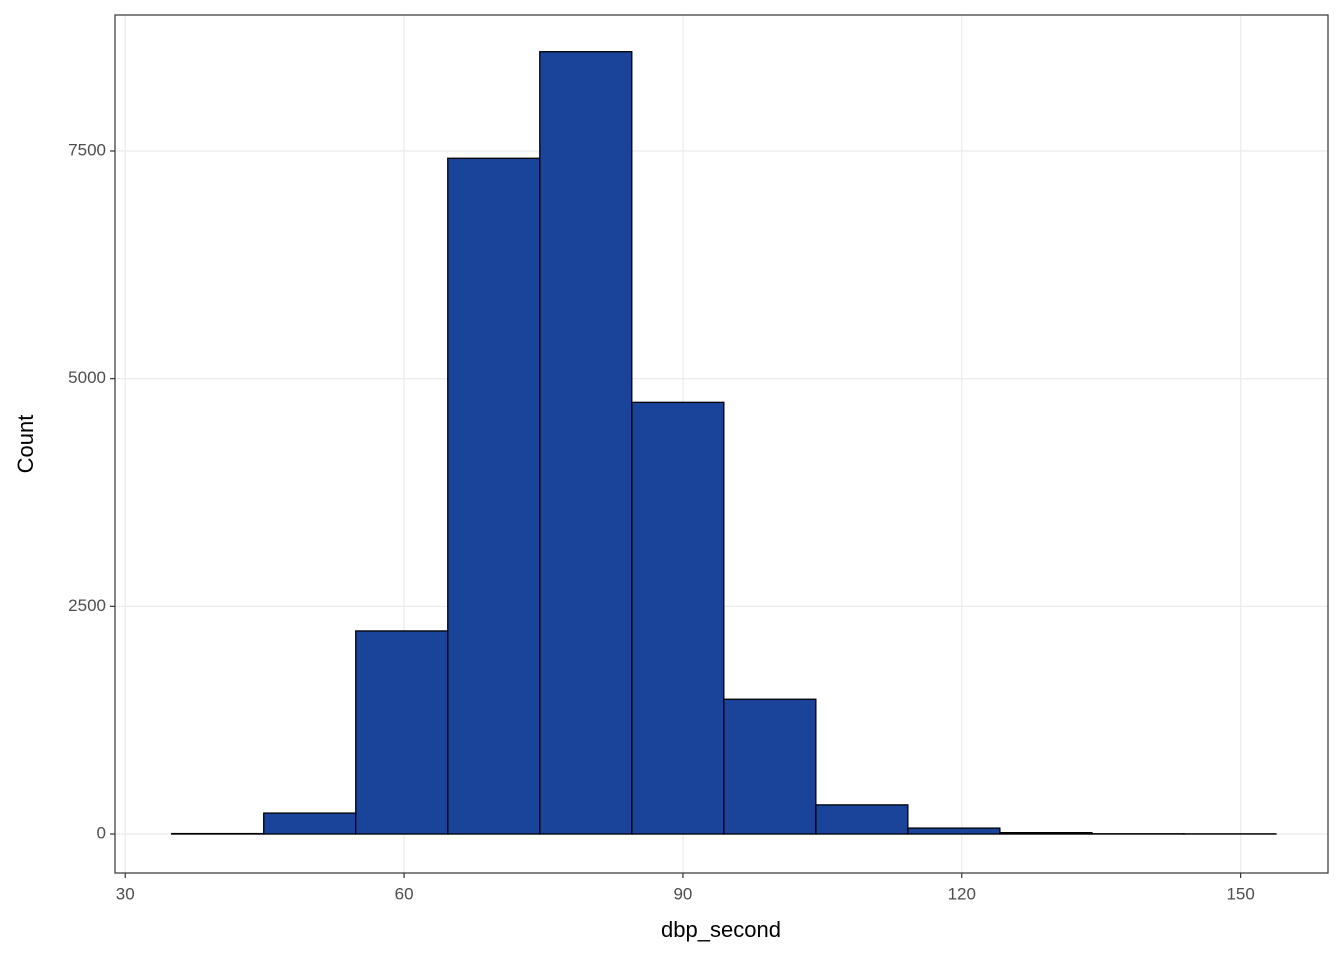 The width and height of the screenshot is (1344, 960). Describe the element at coordinates (1240, 893) in the screenshot. I see `x-tick-label: 150` at that location.